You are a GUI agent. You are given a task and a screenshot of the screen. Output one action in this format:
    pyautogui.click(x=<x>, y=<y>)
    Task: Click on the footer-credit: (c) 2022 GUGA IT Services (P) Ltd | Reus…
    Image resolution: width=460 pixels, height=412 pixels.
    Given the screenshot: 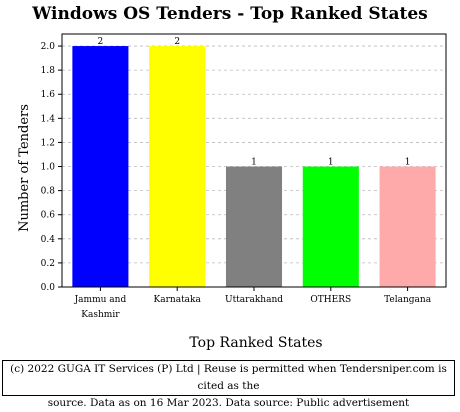 What is the action you would take?
    pyautogui.click(x=228, y=384)
    